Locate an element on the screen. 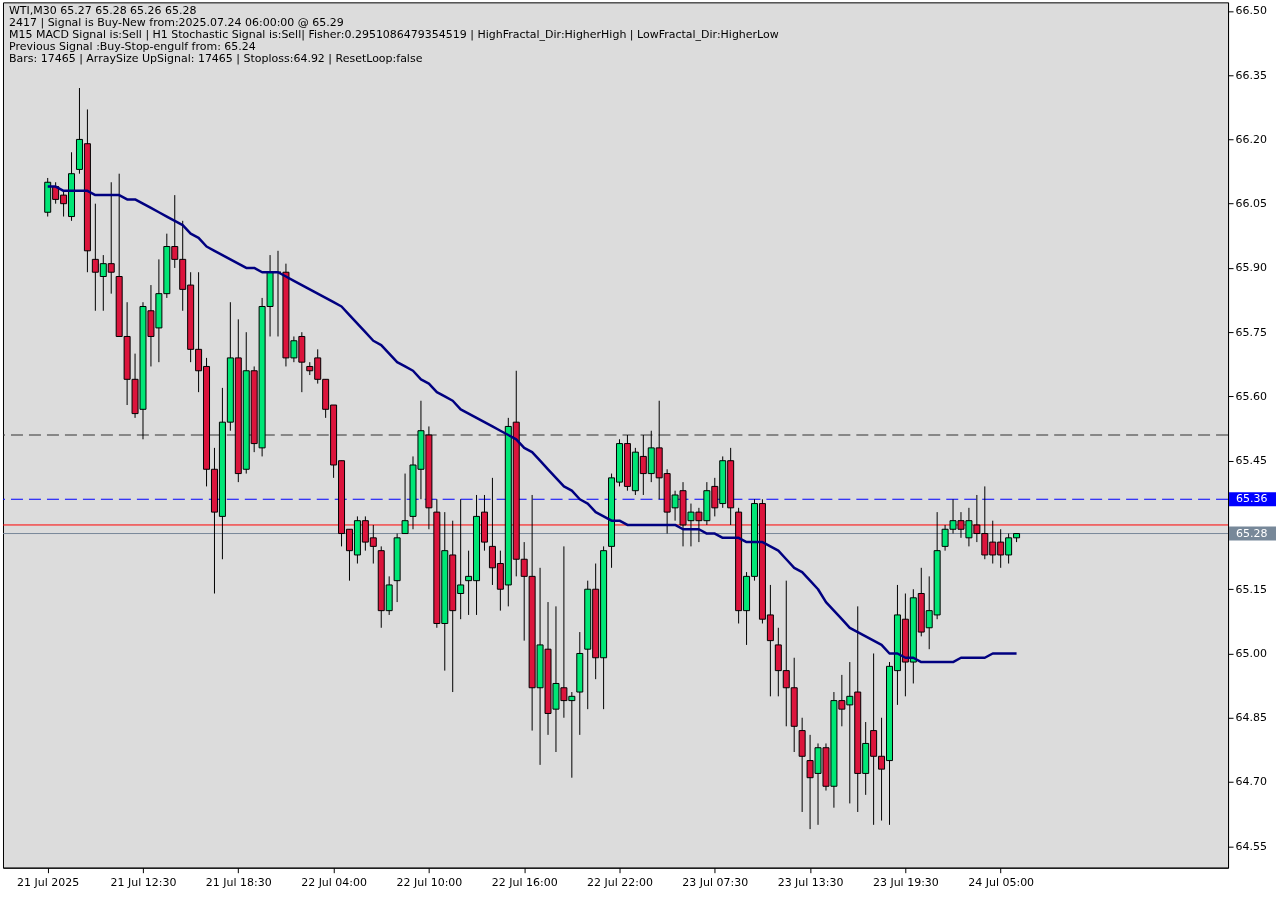 The height and width of the screenshot is (920, 1280). y-tick-label: 65.90 is located at coordinates (1251, 268).